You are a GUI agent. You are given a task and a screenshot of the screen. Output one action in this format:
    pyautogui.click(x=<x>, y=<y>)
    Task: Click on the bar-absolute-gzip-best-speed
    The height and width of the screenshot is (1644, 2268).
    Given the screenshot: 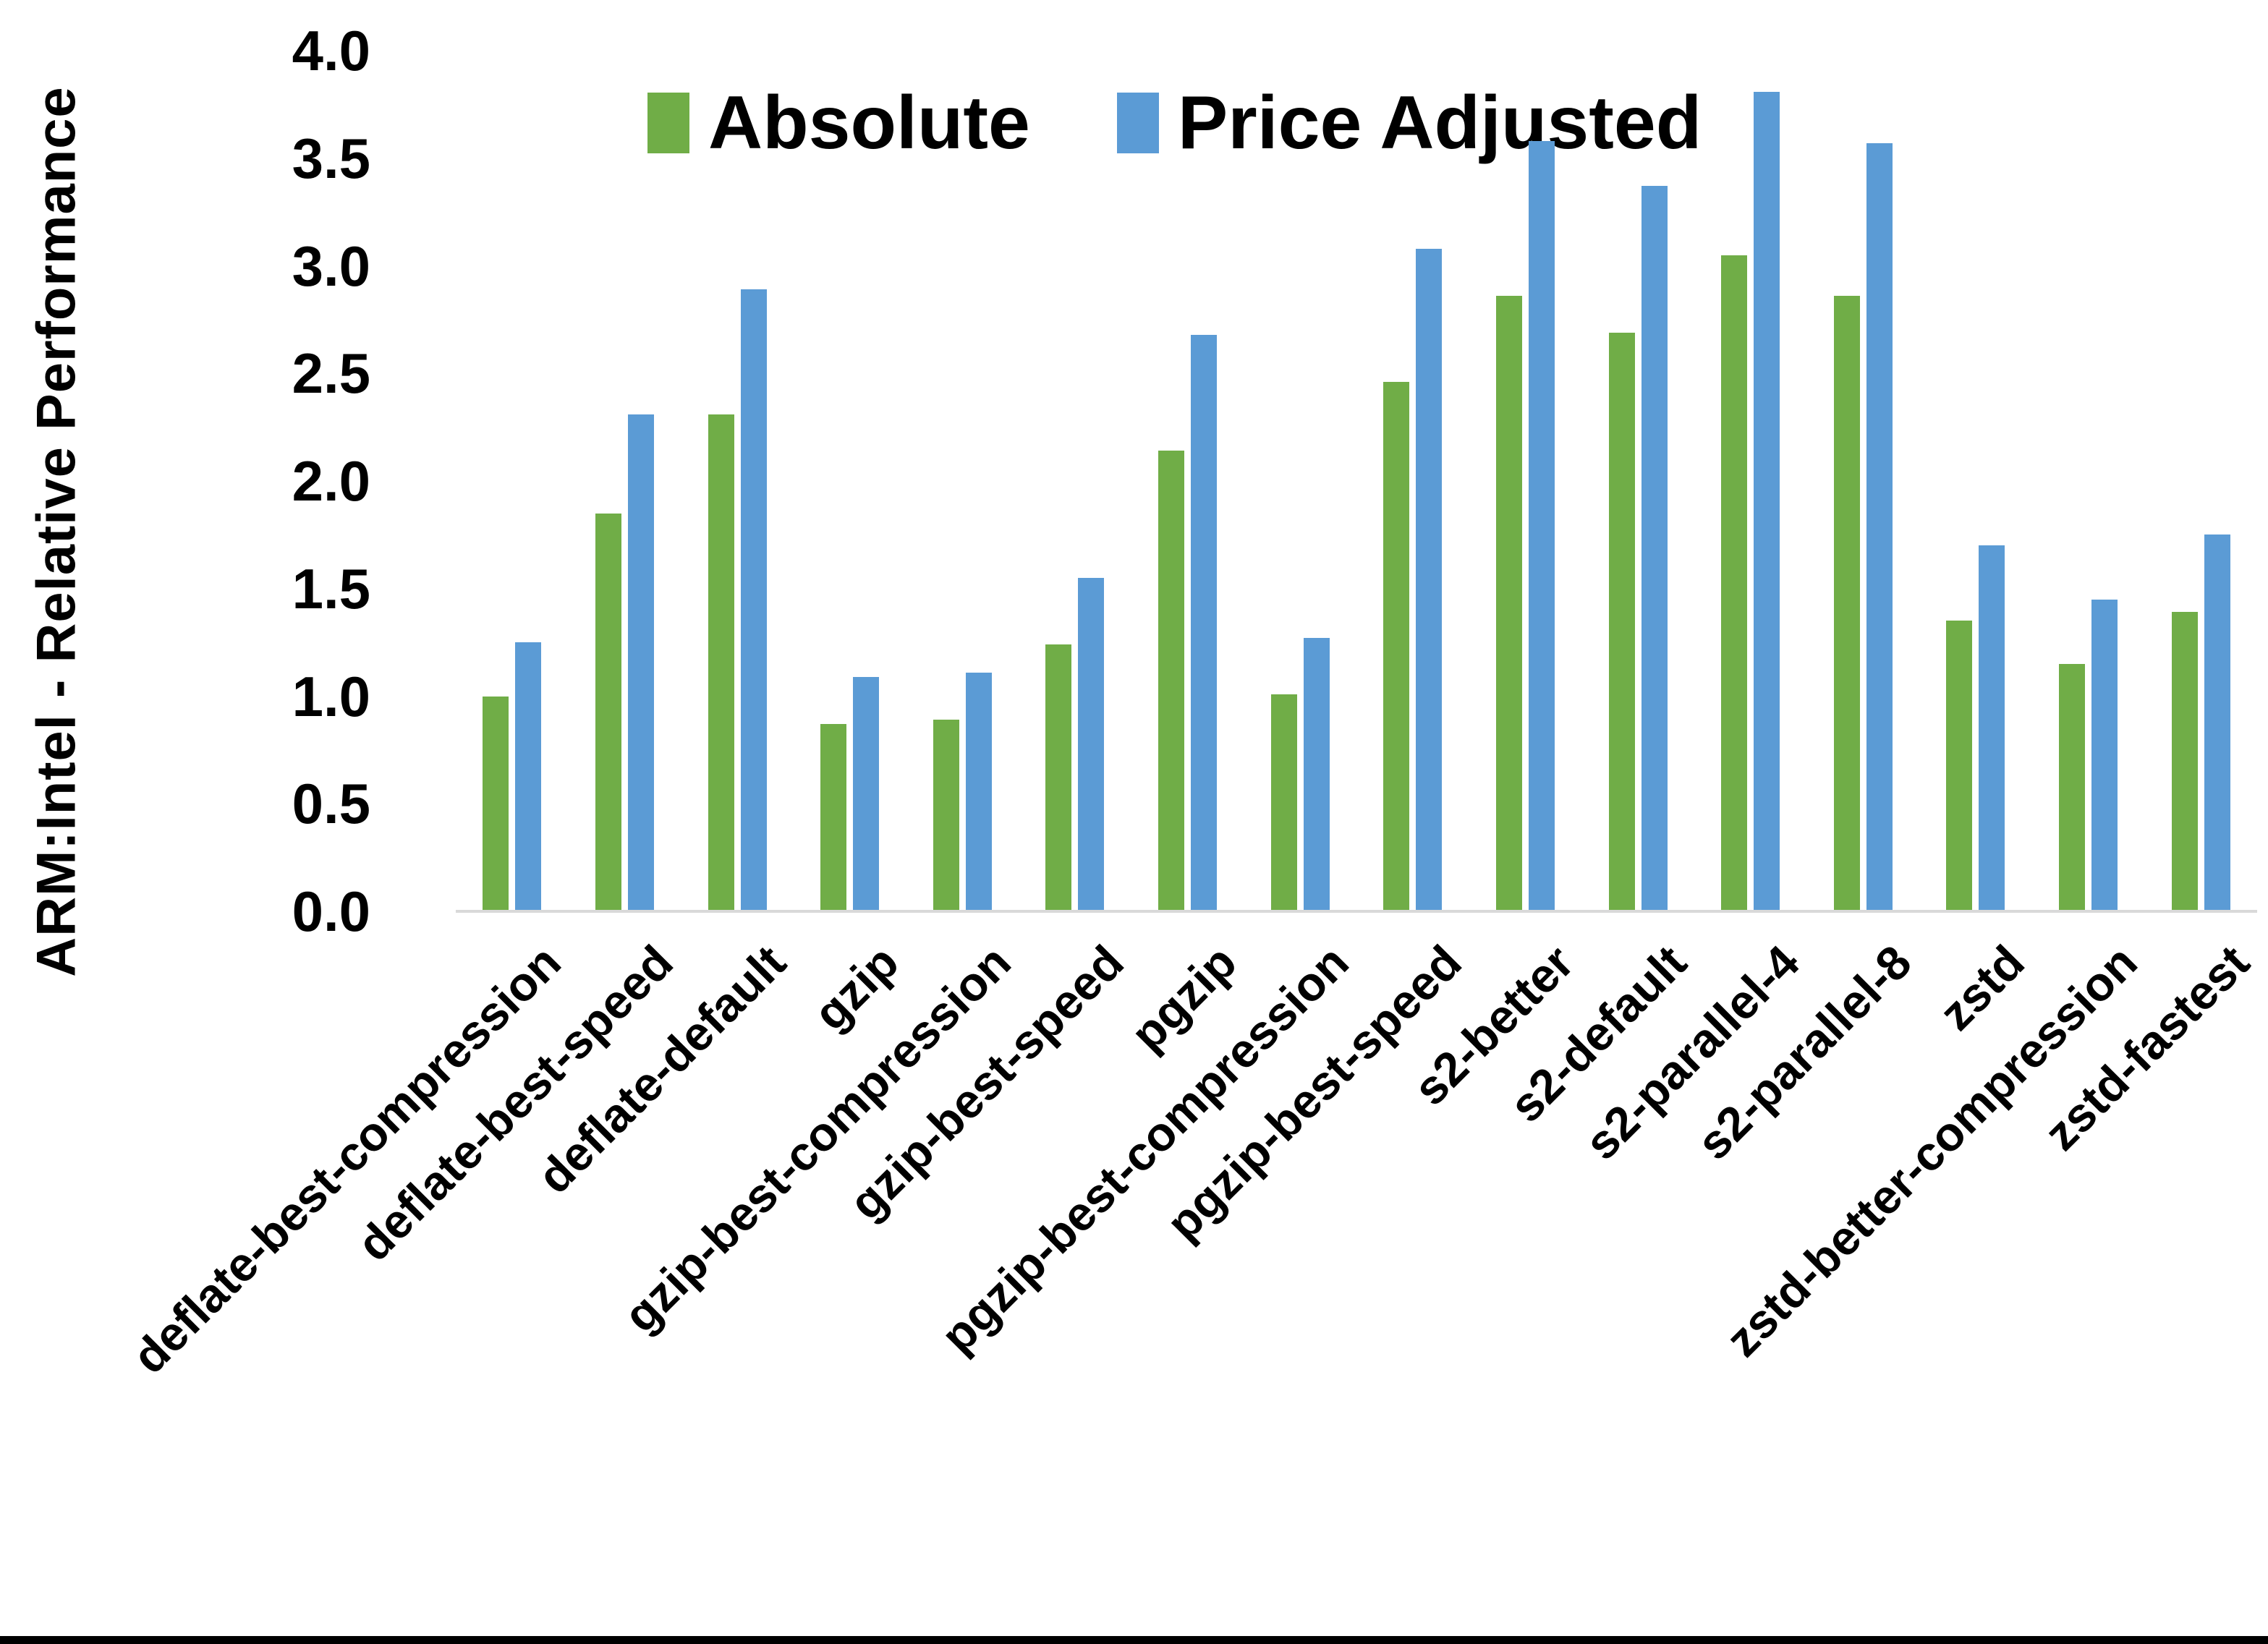 What is the action you would take?
    pyautogui.click(x=1058, y=777)
    